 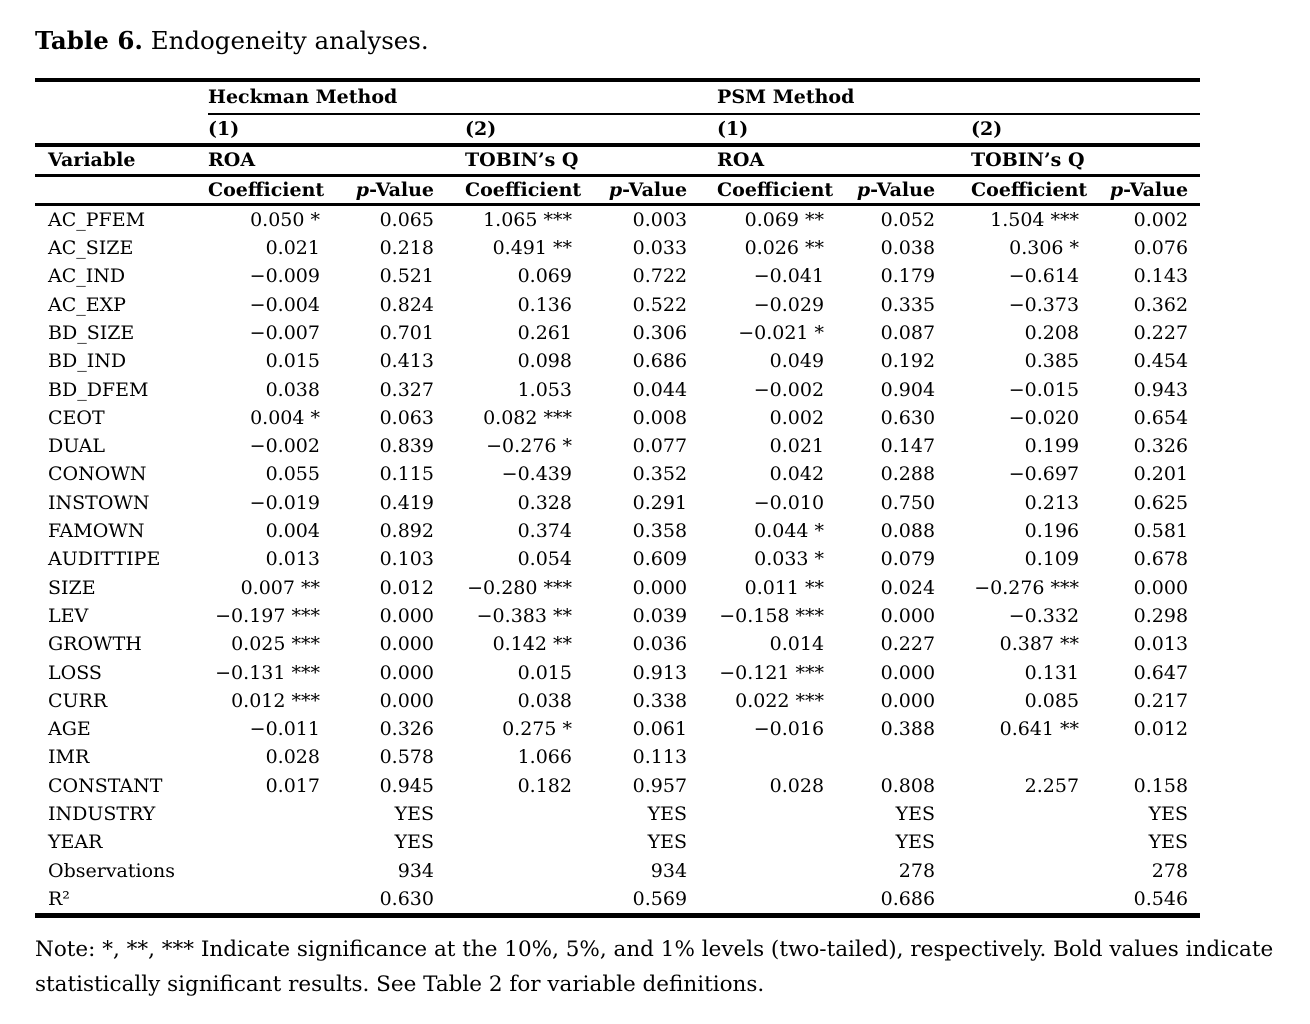 I want to click on method-group-row: Heckman Method PSM Method, so click(x=618, y=97).